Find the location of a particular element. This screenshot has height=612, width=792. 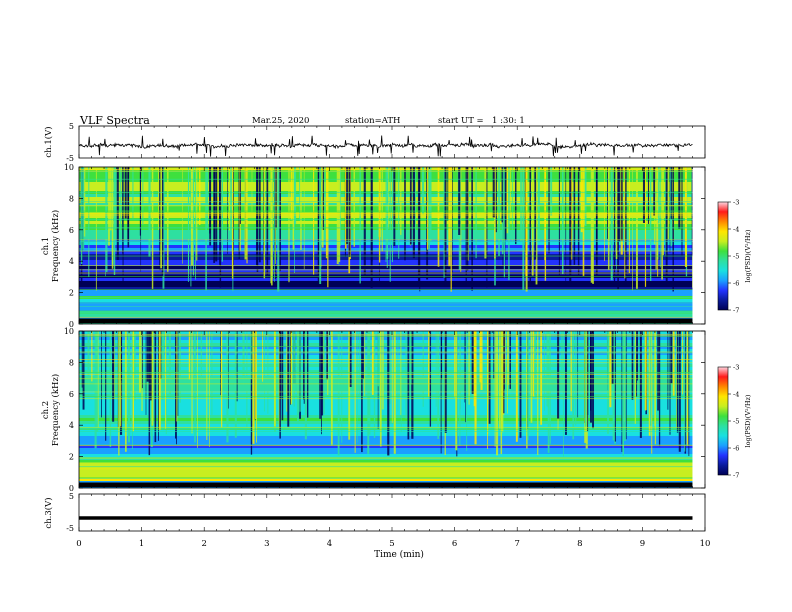

colorbar-tick-label: -5 is located at coordinates (736, 422).